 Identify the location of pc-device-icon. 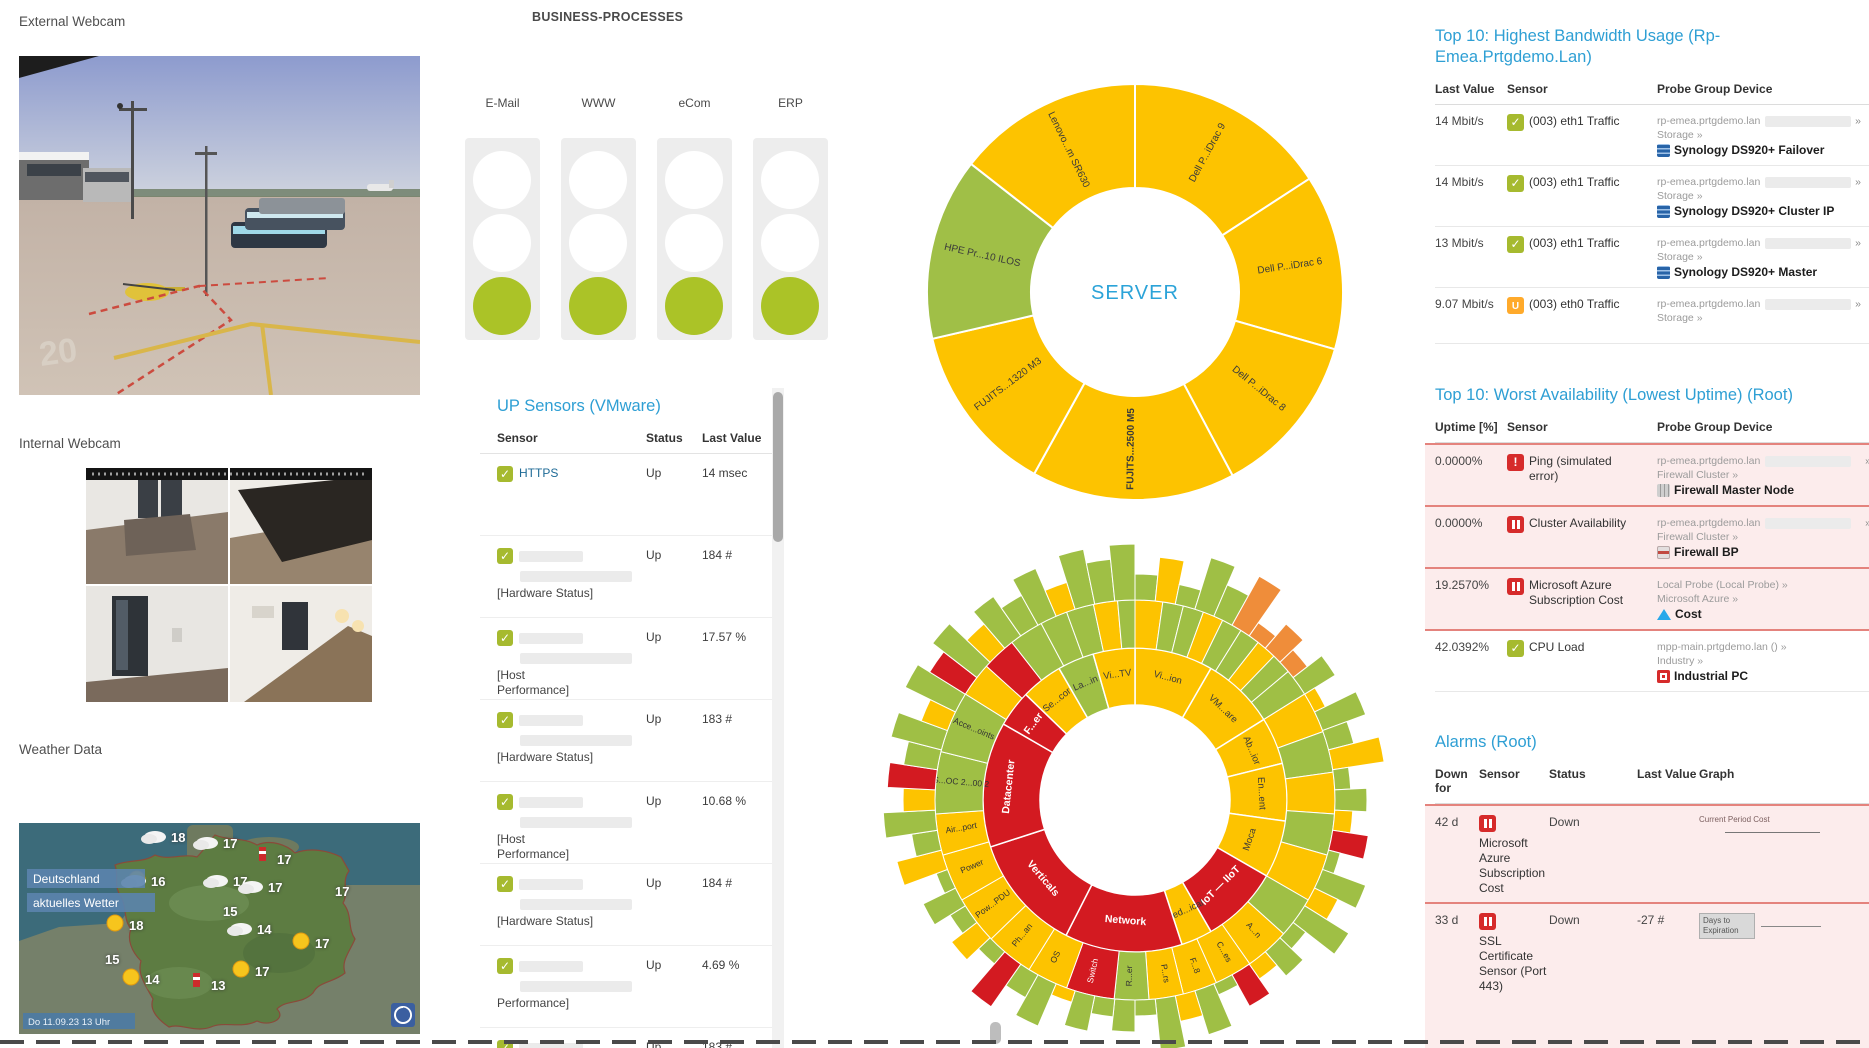
(1663, 676).